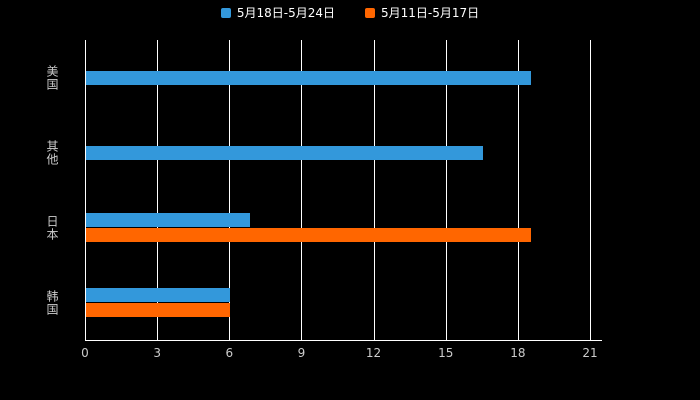 Image resolution: width=700 pixels, height=400 pixels. What do you see at coordinates (373, 353) in the screenshot?
I see `x-tick-label-12: 12` at bounding box center [373, 353].